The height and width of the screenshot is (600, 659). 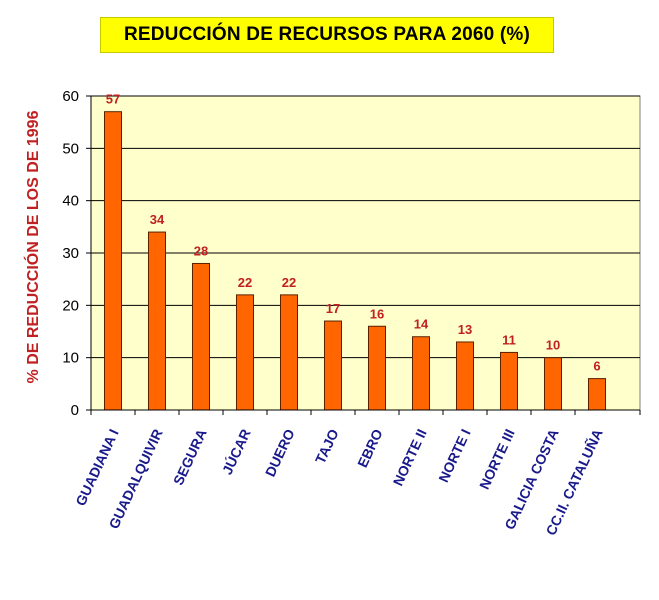 What do you see at coordinates (454, 456) in the screenshot?
I see `category-label: NORTE I` at bounding box center [454, 456].